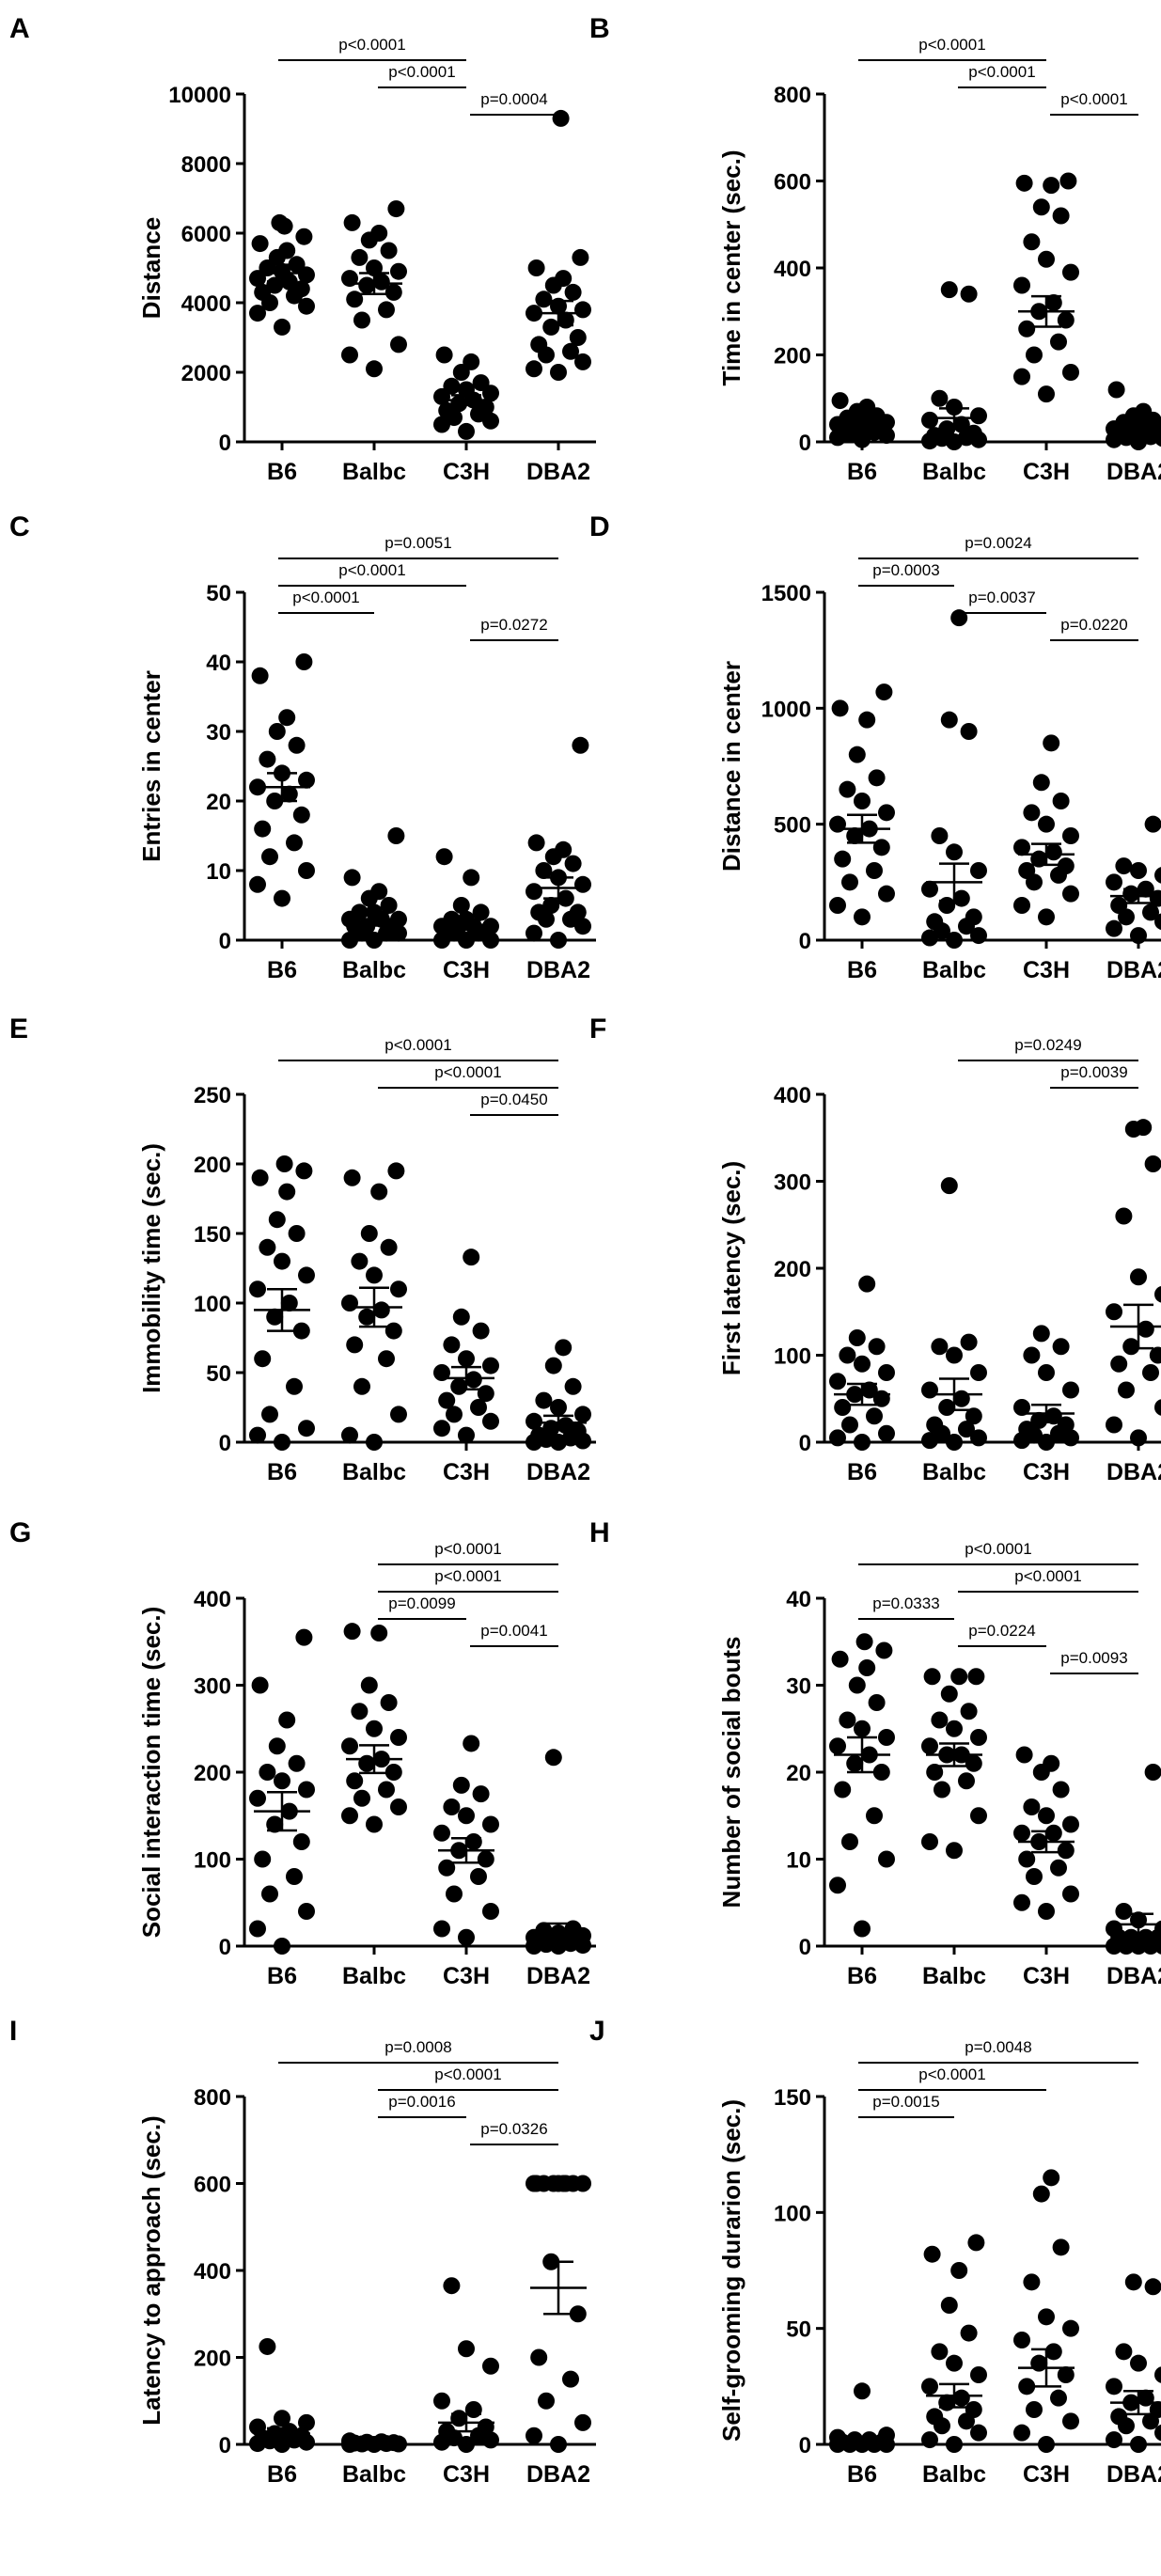  What do you see at coordinates (513, 99) in the screenshot?
I see `significance-label: p=0.0004` at bounding box center [513, 99].